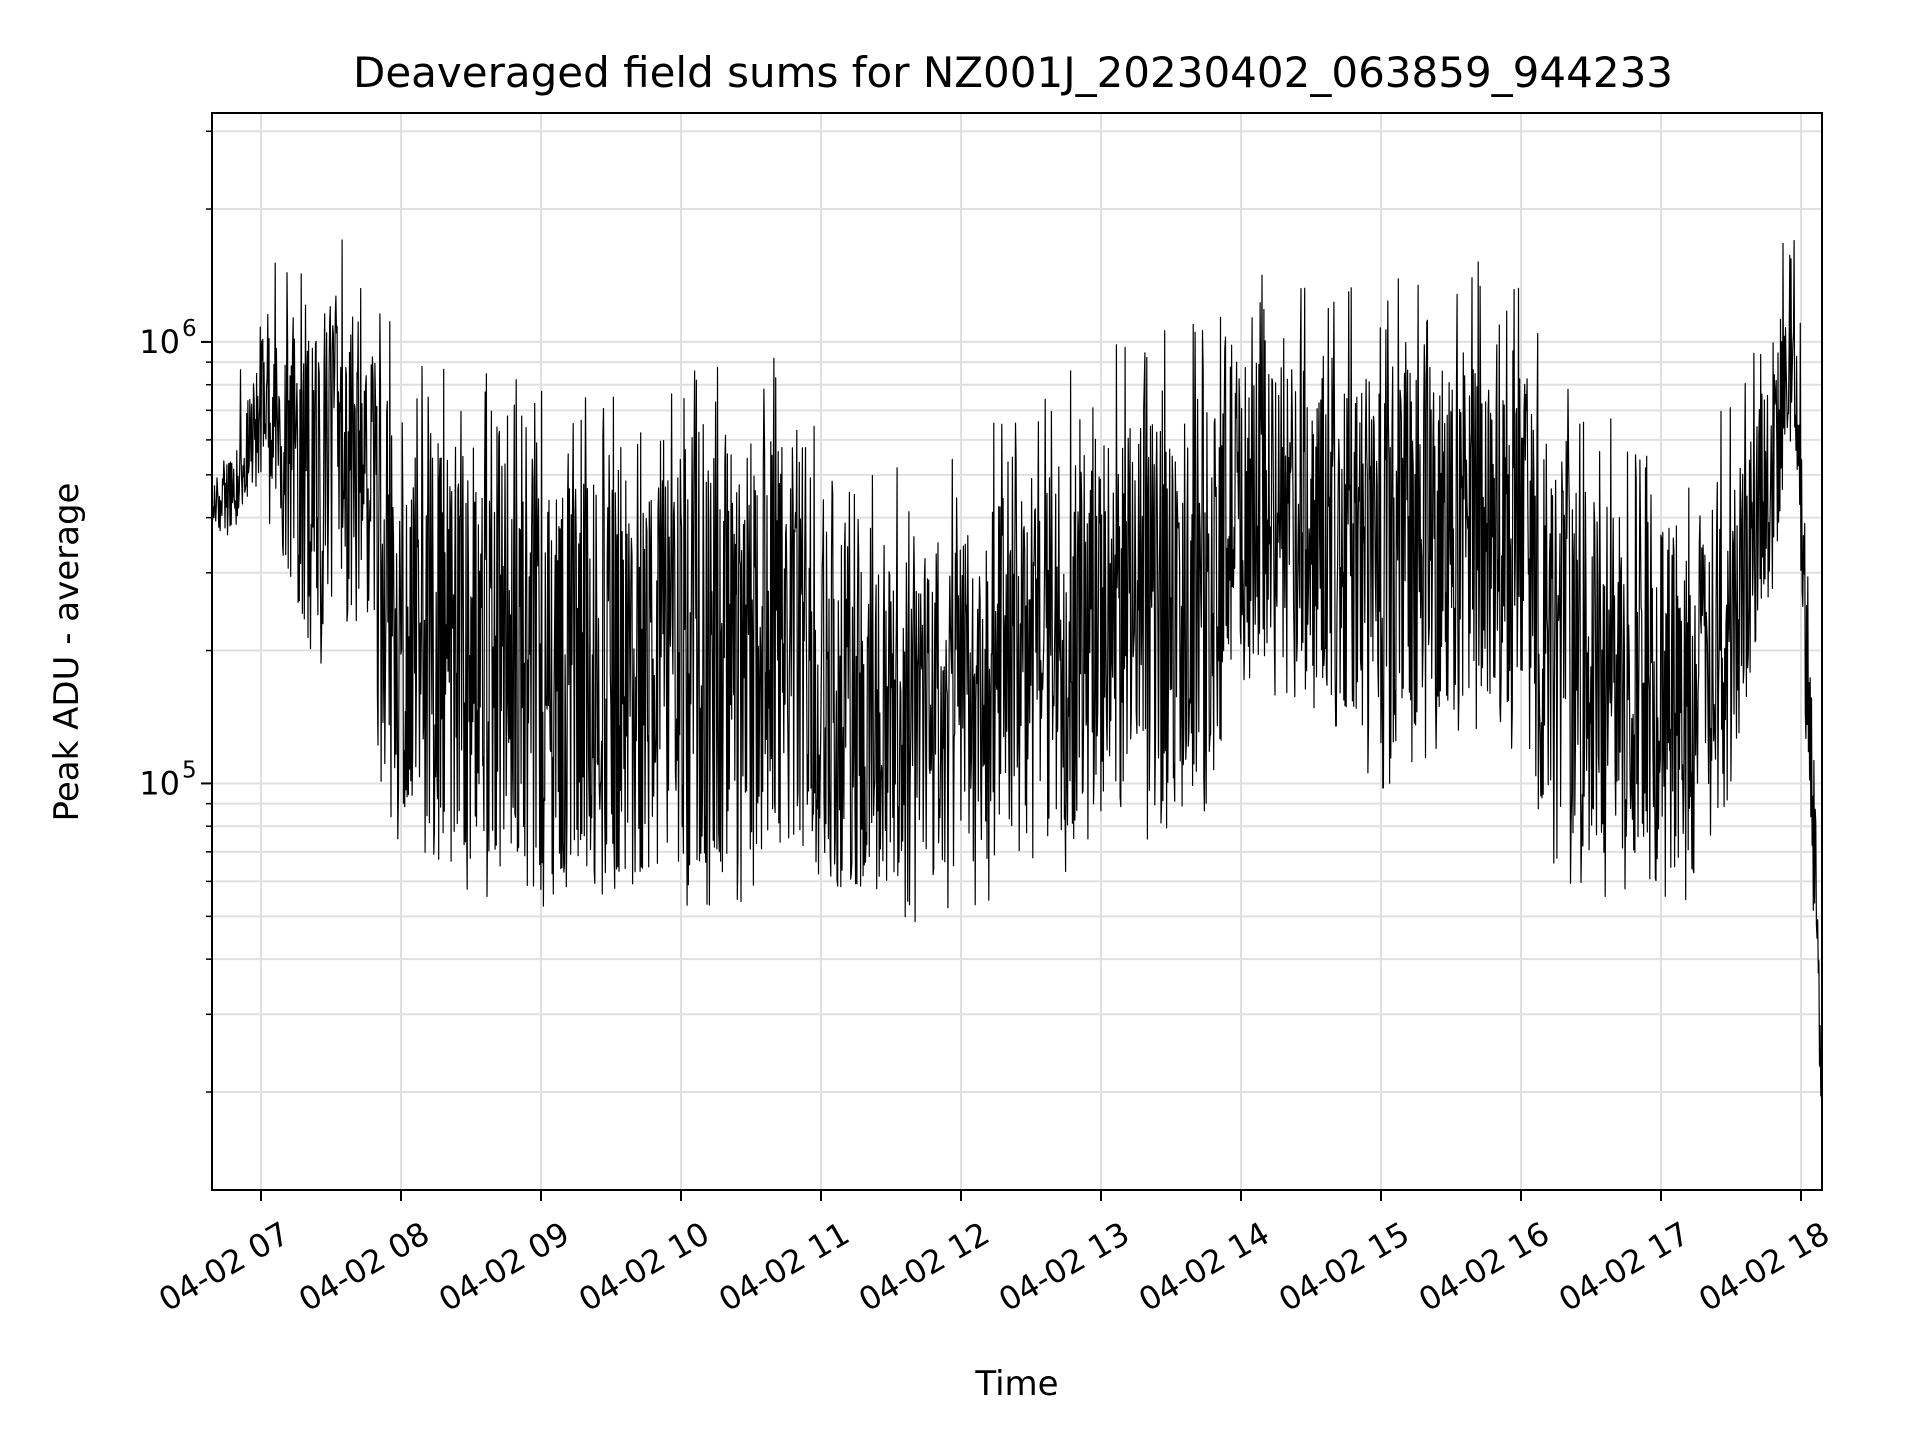  Describe the element at coordinates (924, 1266) in the screenshot. I see `x-tick-label: 04-02 12` at that location.